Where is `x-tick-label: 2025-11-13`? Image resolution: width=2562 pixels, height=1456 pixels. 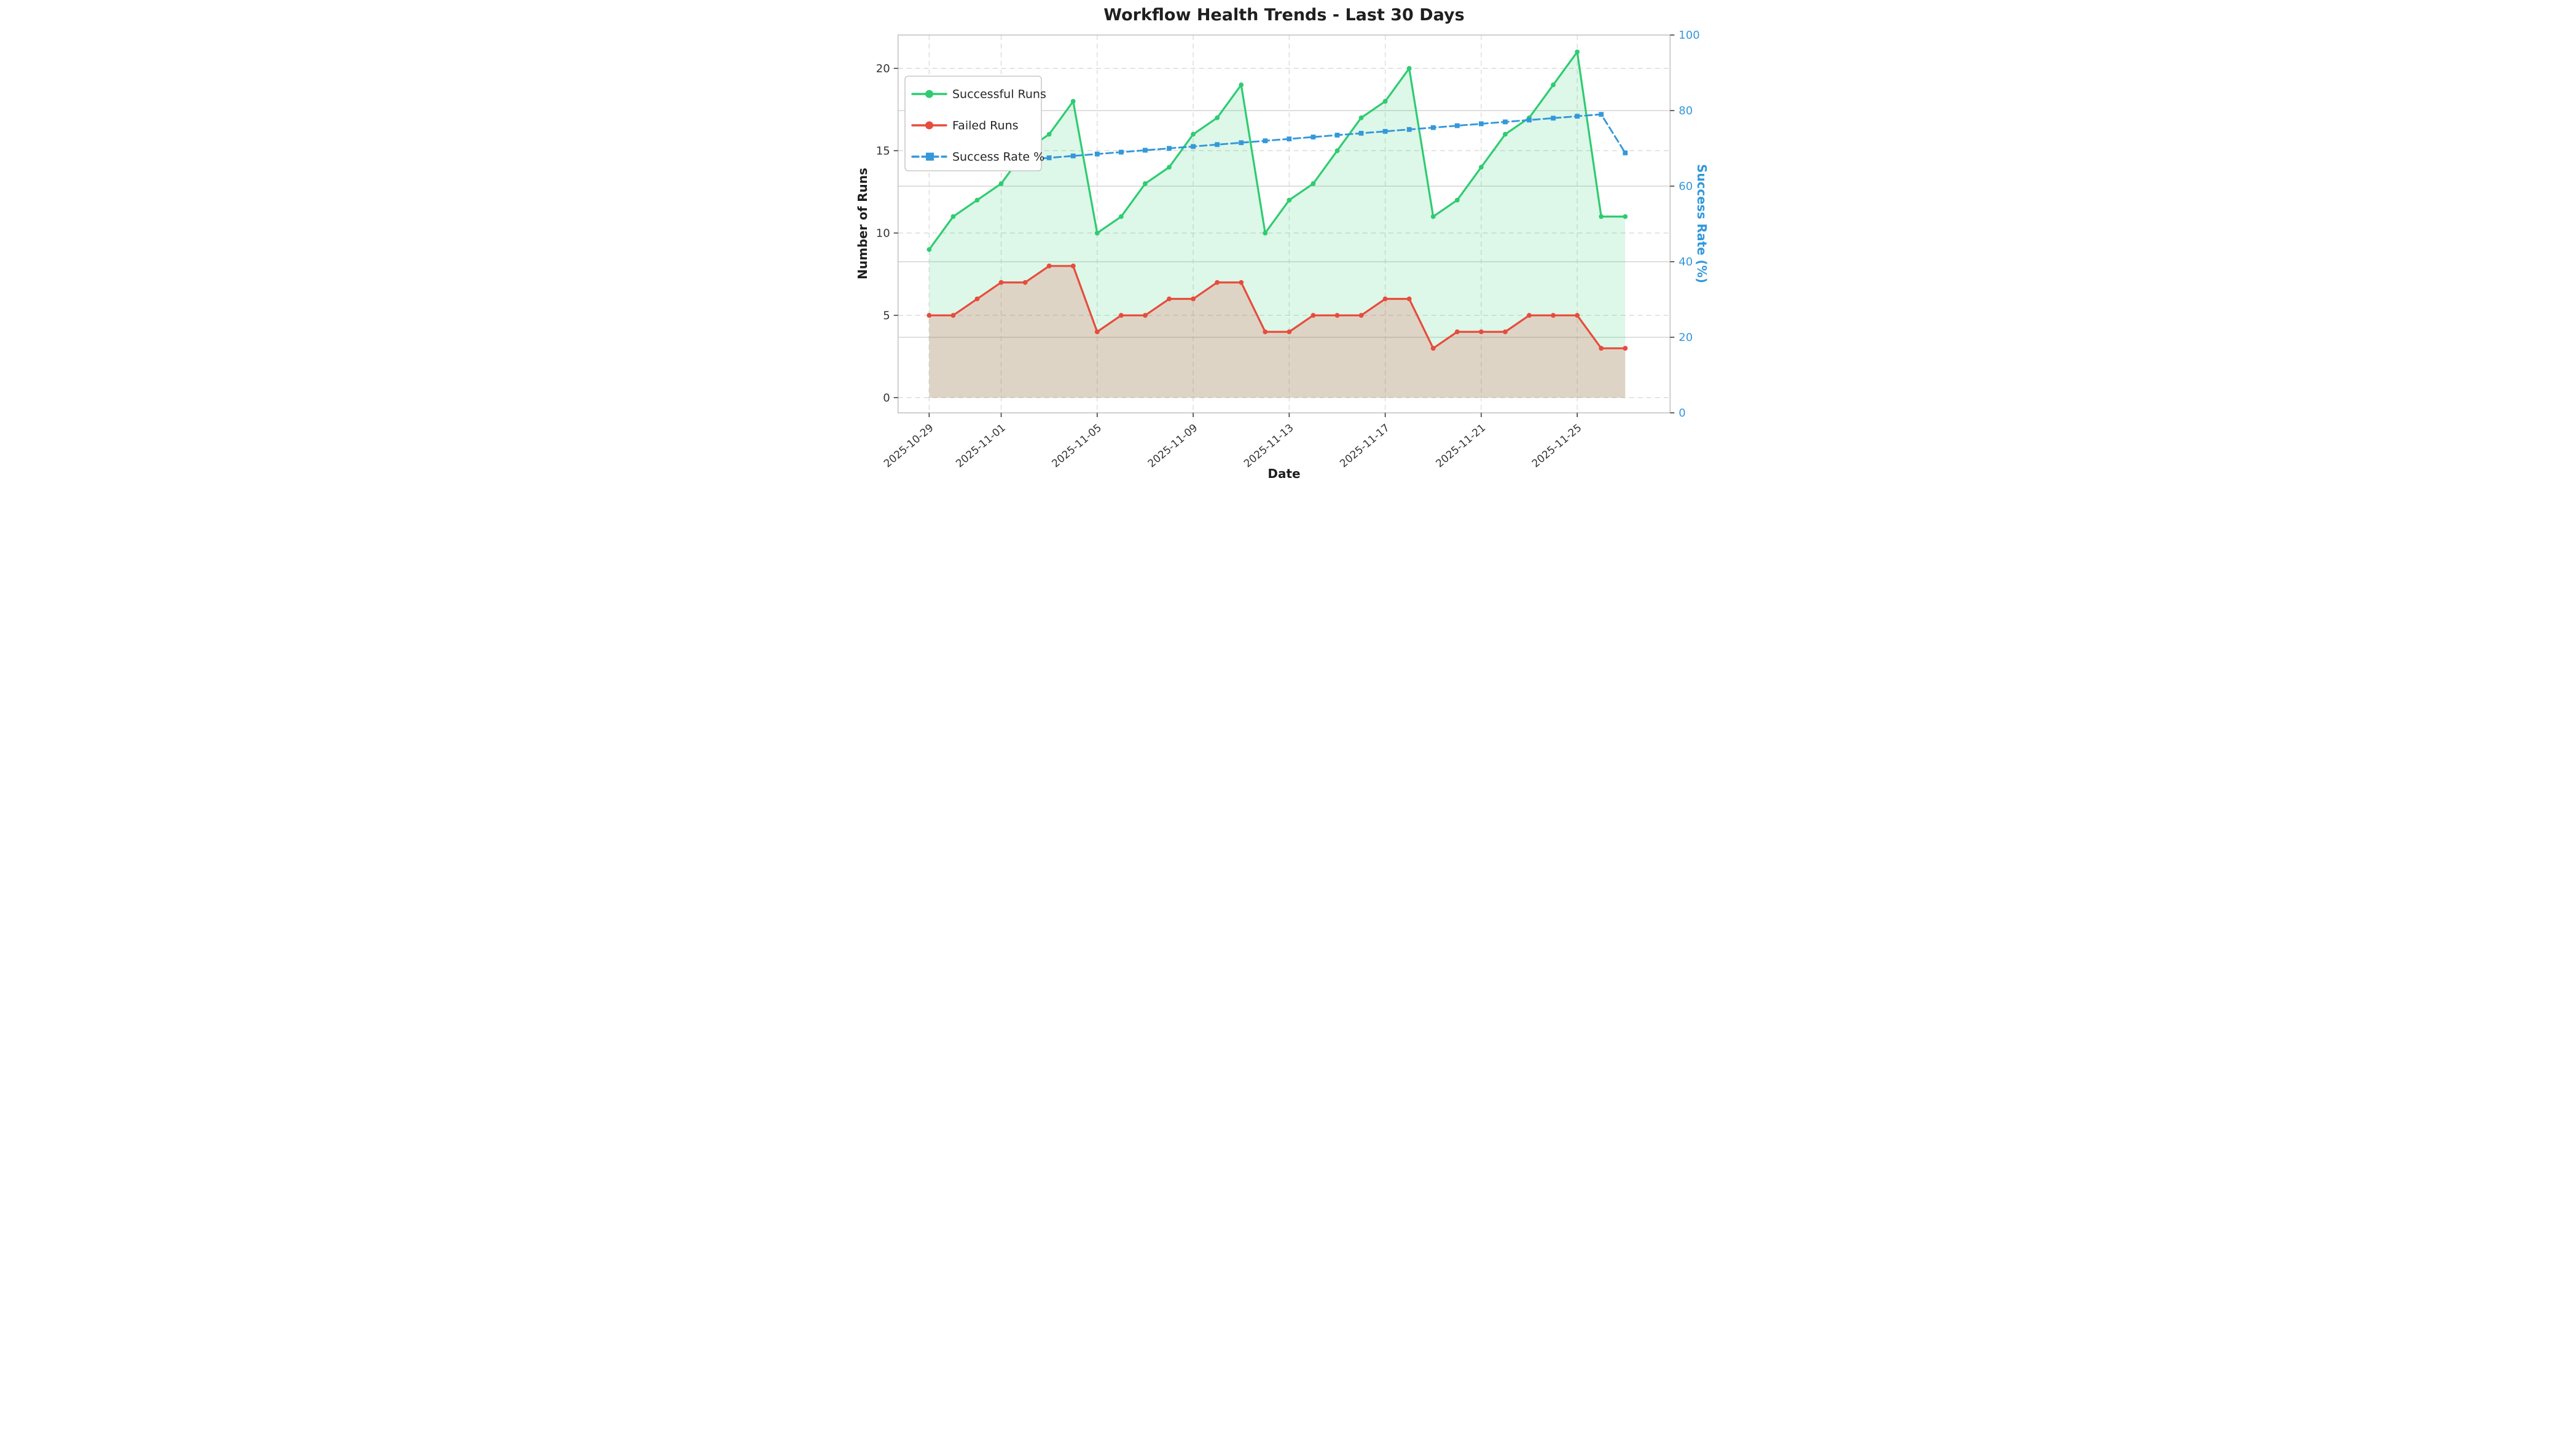
x-tick-label: 2025-11-13 is located at coordinates (1269, 446).